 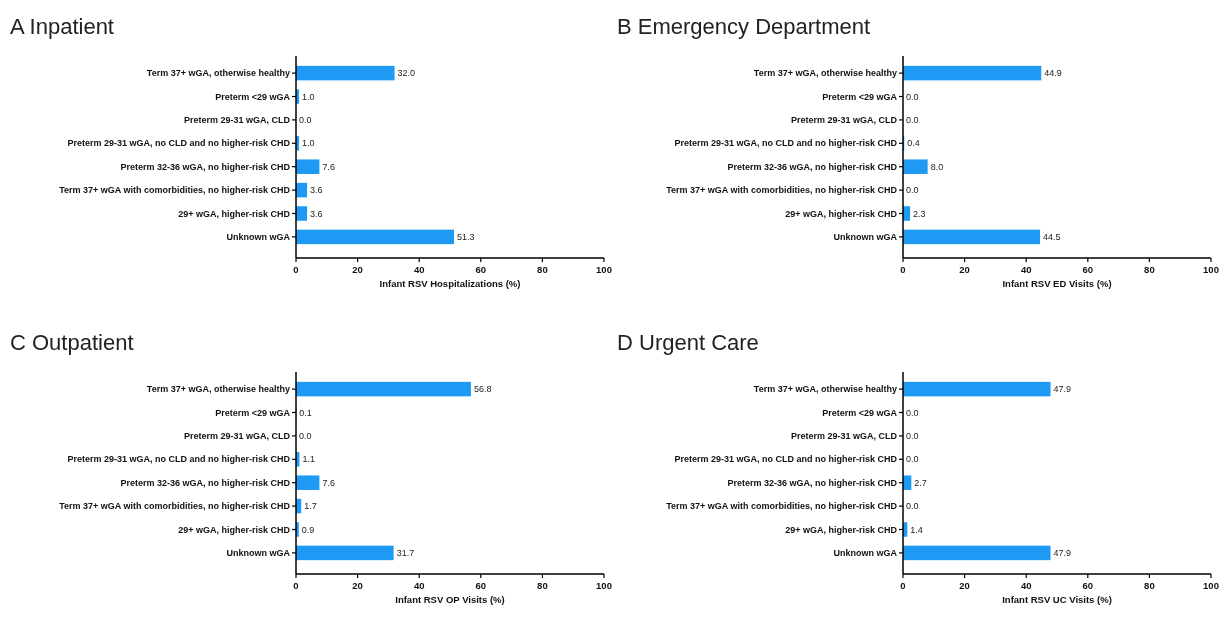 What do you see at coordinates (450, 599) in the screenshot?
I see `x-axis-title: Infant RSV OP Visits (%)` at bounding box center [450, 599].